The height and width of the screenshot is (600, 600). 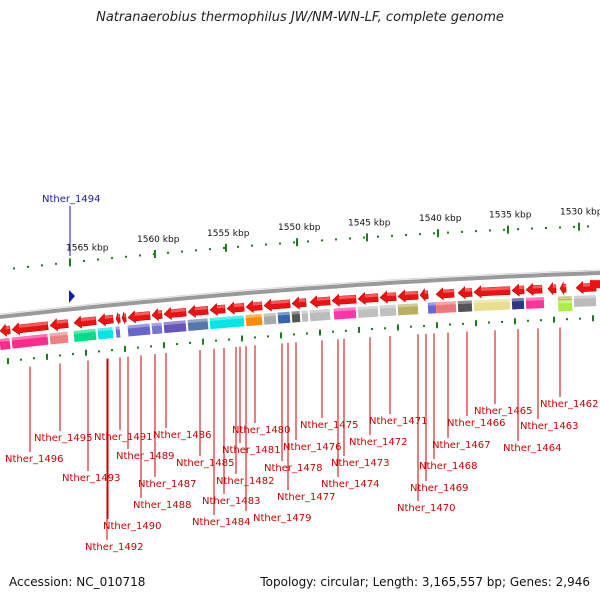 What do you see at coordinates (34, 459) in the screenshot?
I see `gene-label: Nther_1496` at bounding box center [34, 459].